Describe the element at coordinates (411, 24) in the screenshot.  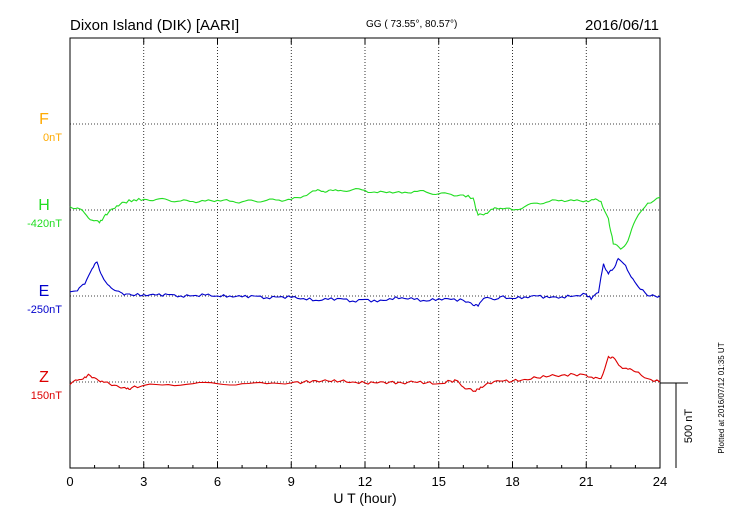
I see `coordinates-label: GG ( 73.55°, 80.57°)` at that location.